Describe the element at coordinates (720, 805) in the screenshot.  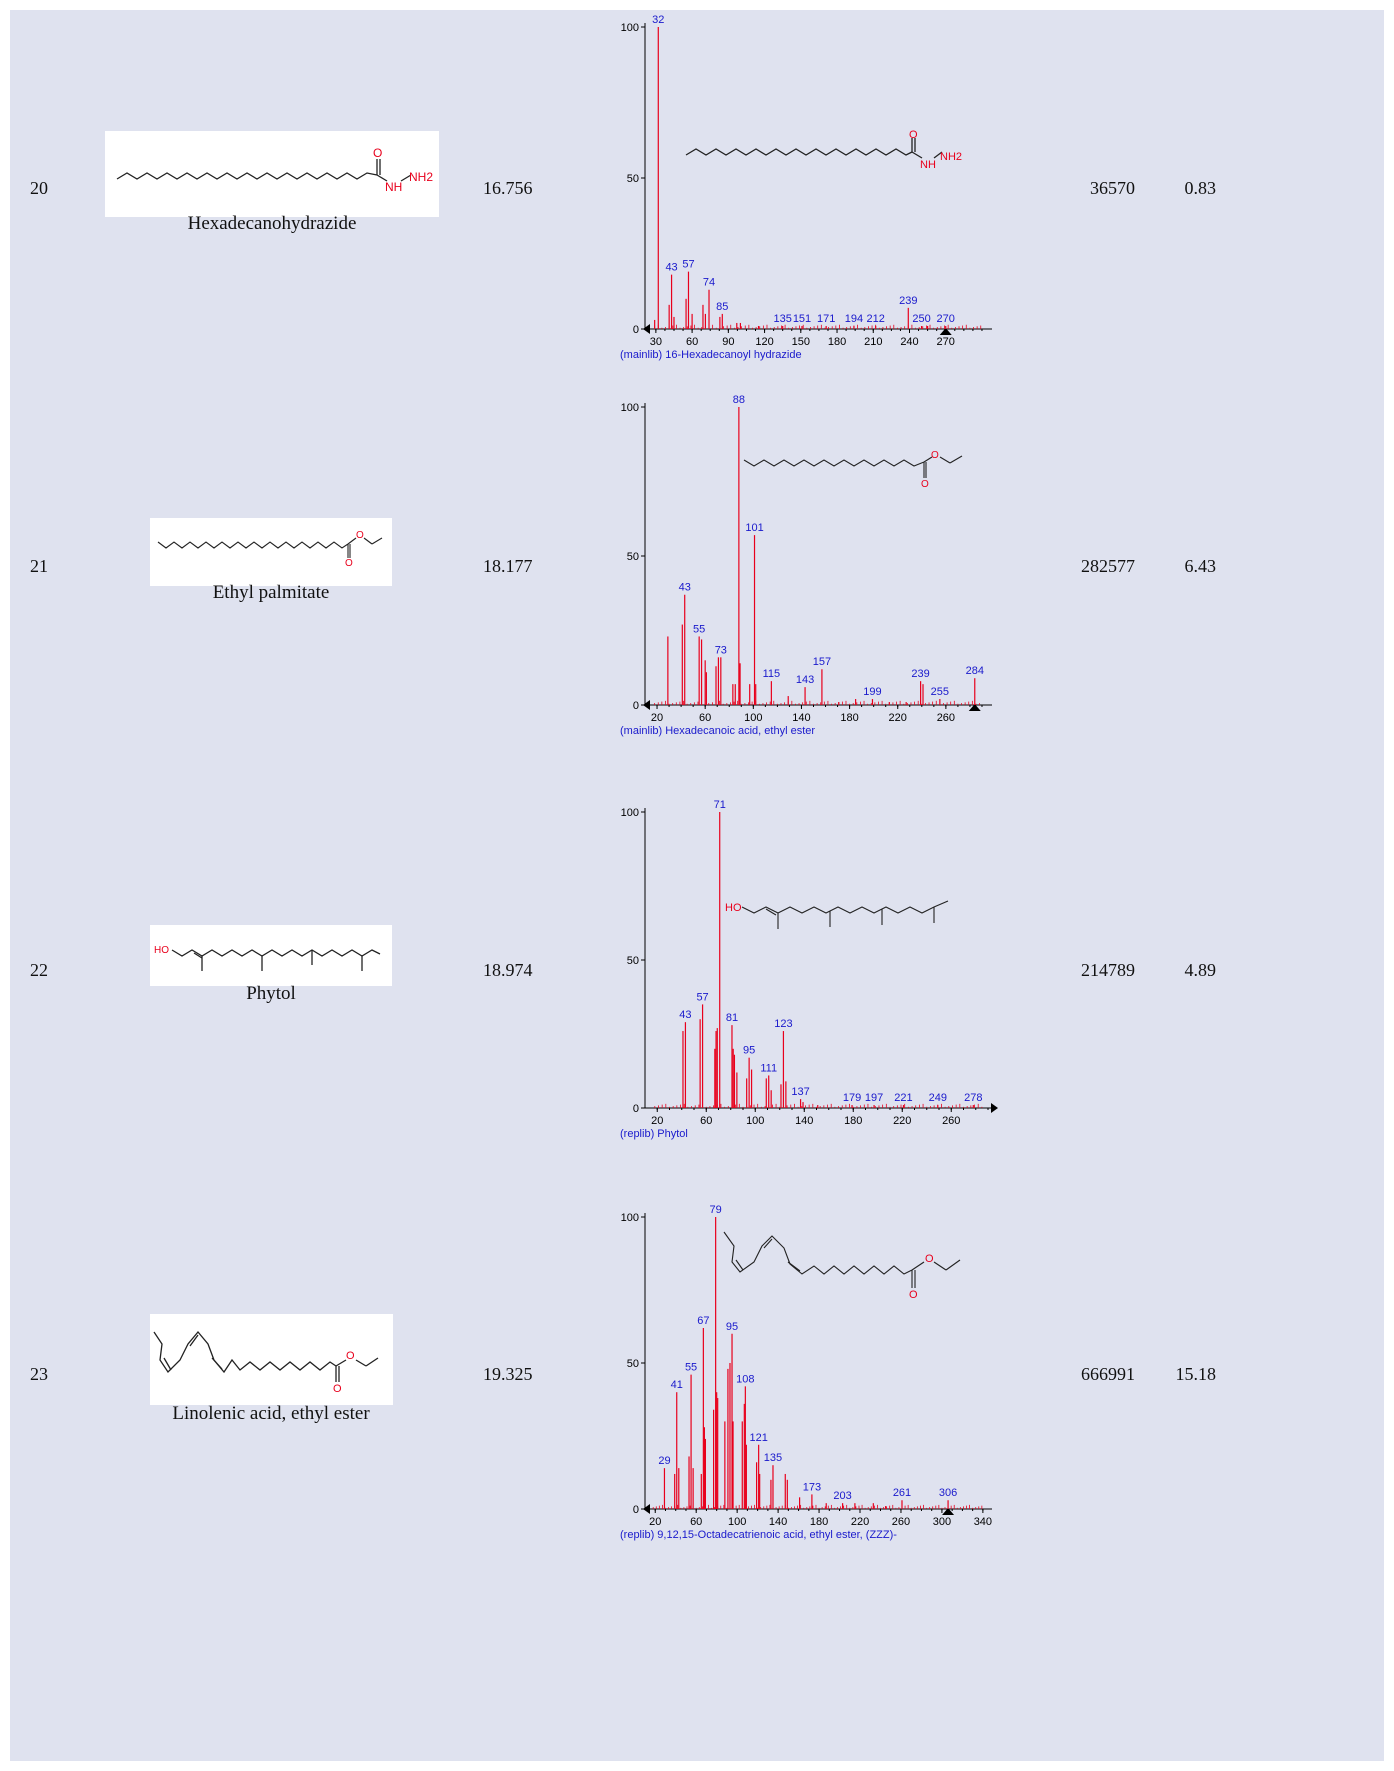
I see `peak-label: 71` at that location.